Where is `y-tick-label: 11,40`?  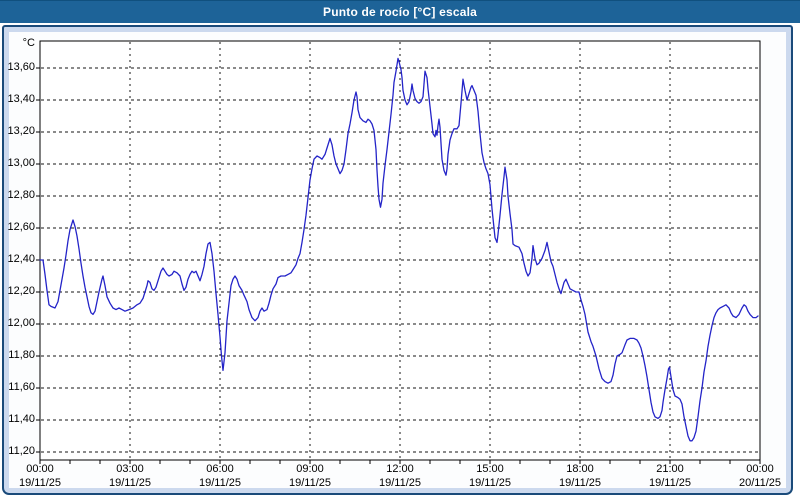
y-tick-label: 11,40 is located at coordinates (21, 419).